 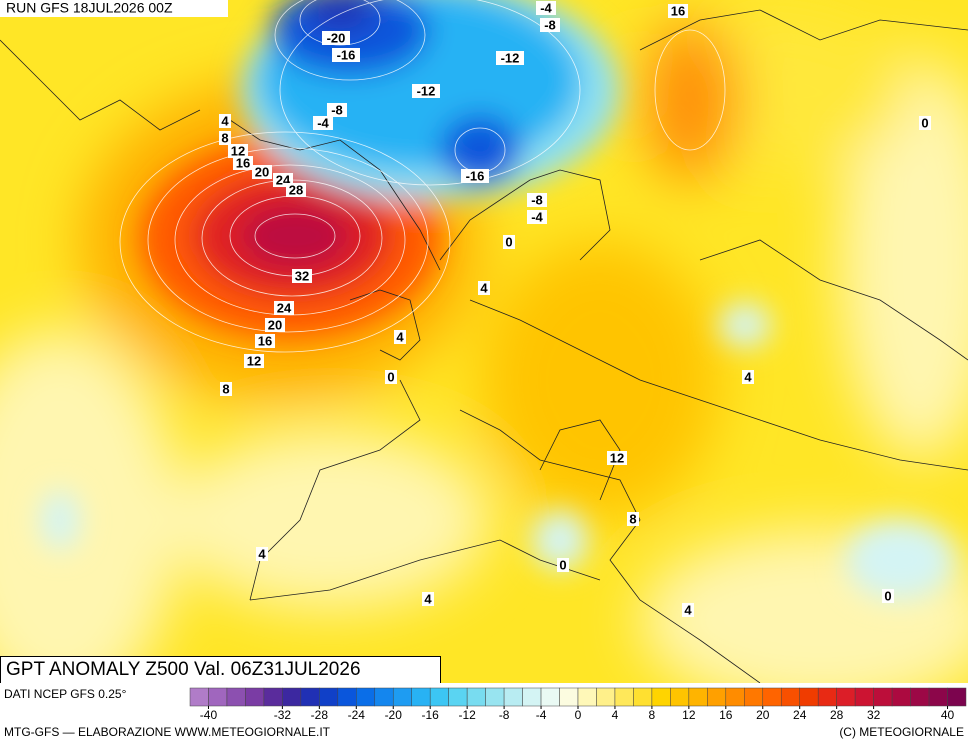 What do you see at coordinates (652, 715) in the screenshot?
I see `colorbar-tick-label: 8` at bounding box center [652, 715].